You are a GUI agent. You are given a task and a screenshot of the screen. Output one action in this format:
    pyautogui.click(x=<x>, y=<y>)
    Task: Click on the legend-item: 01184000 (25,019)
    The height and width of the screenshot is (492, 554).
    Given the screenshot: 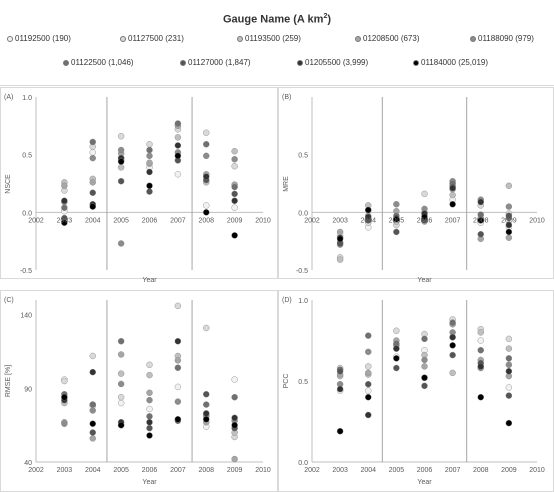 What is the action you would take?
    pyautogui.click(x=450, y=62)
    